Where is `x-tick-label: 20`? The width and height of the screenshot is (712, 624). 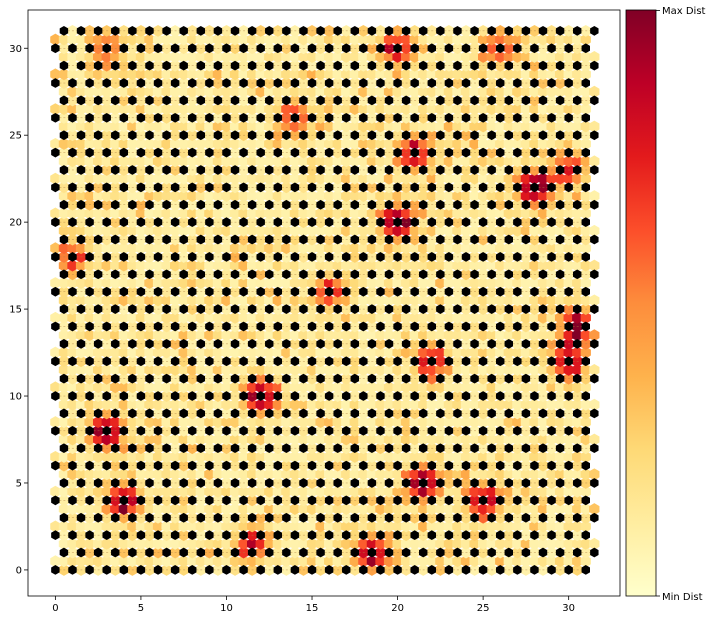
x-tick-label: 20 is located at coordinates (397, 608).